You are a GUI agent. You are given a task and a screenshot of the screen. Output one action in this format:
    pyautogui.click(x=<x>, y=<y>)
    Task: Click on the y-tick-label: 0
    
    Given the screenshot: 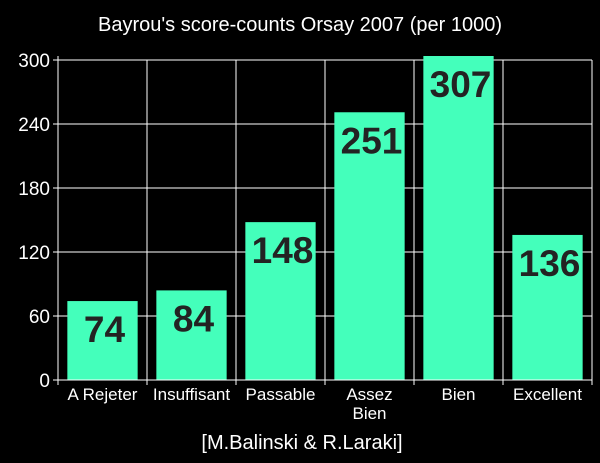 What is the action you would take?
    pyautogui.click(x=44, y=381)
    